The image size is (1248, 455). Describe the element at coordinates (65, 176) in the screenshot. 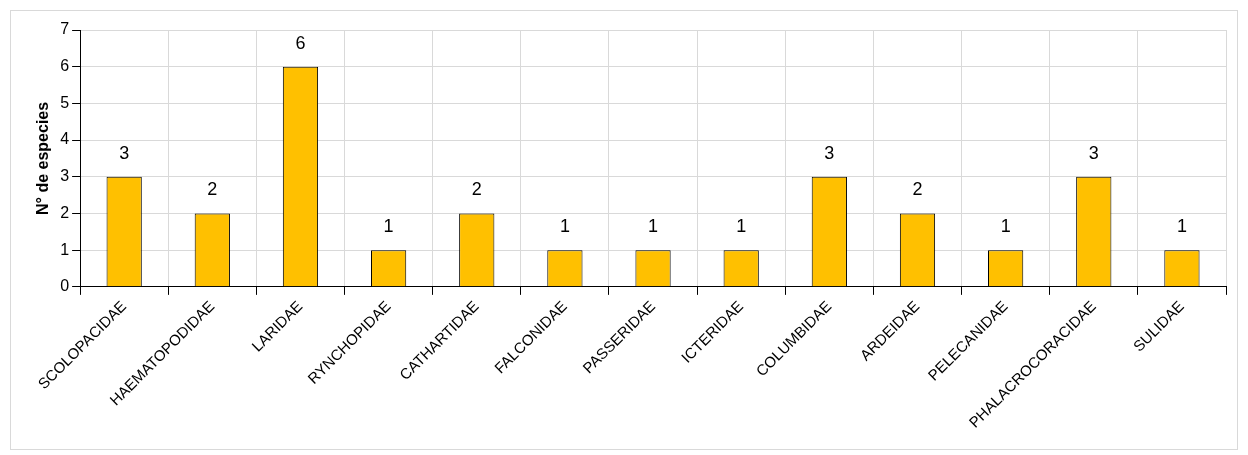

I see `y-tick-label: 3` at that location.